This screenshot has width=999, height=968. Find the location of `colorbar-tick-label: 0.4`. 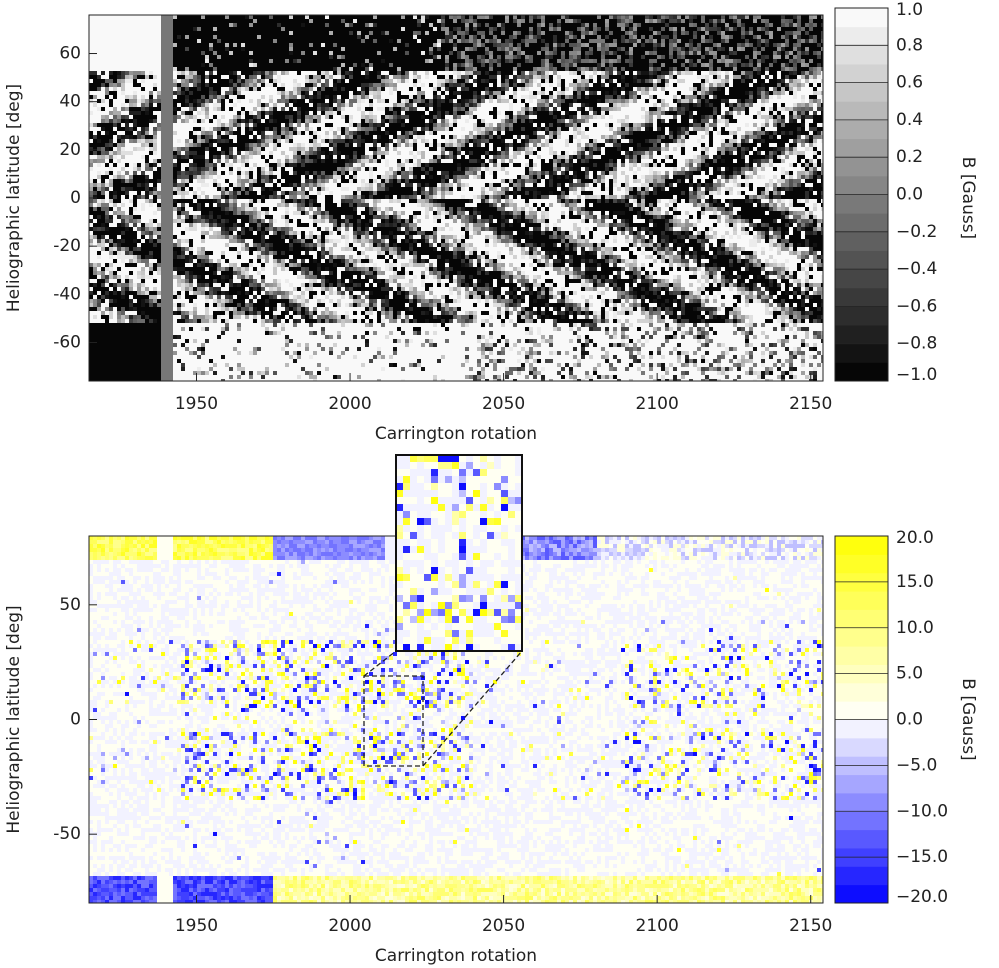

colorbar-tick-label: 0.4 is located at coordinates (909, 120).